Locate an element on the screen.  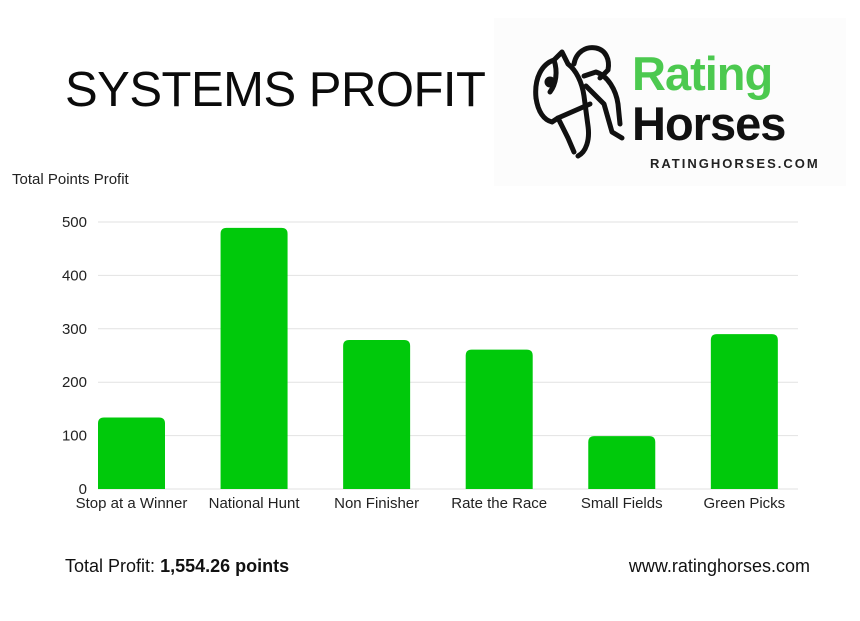
page-title: SYSTEMS PROFIT is located at coordinates (275, 90).